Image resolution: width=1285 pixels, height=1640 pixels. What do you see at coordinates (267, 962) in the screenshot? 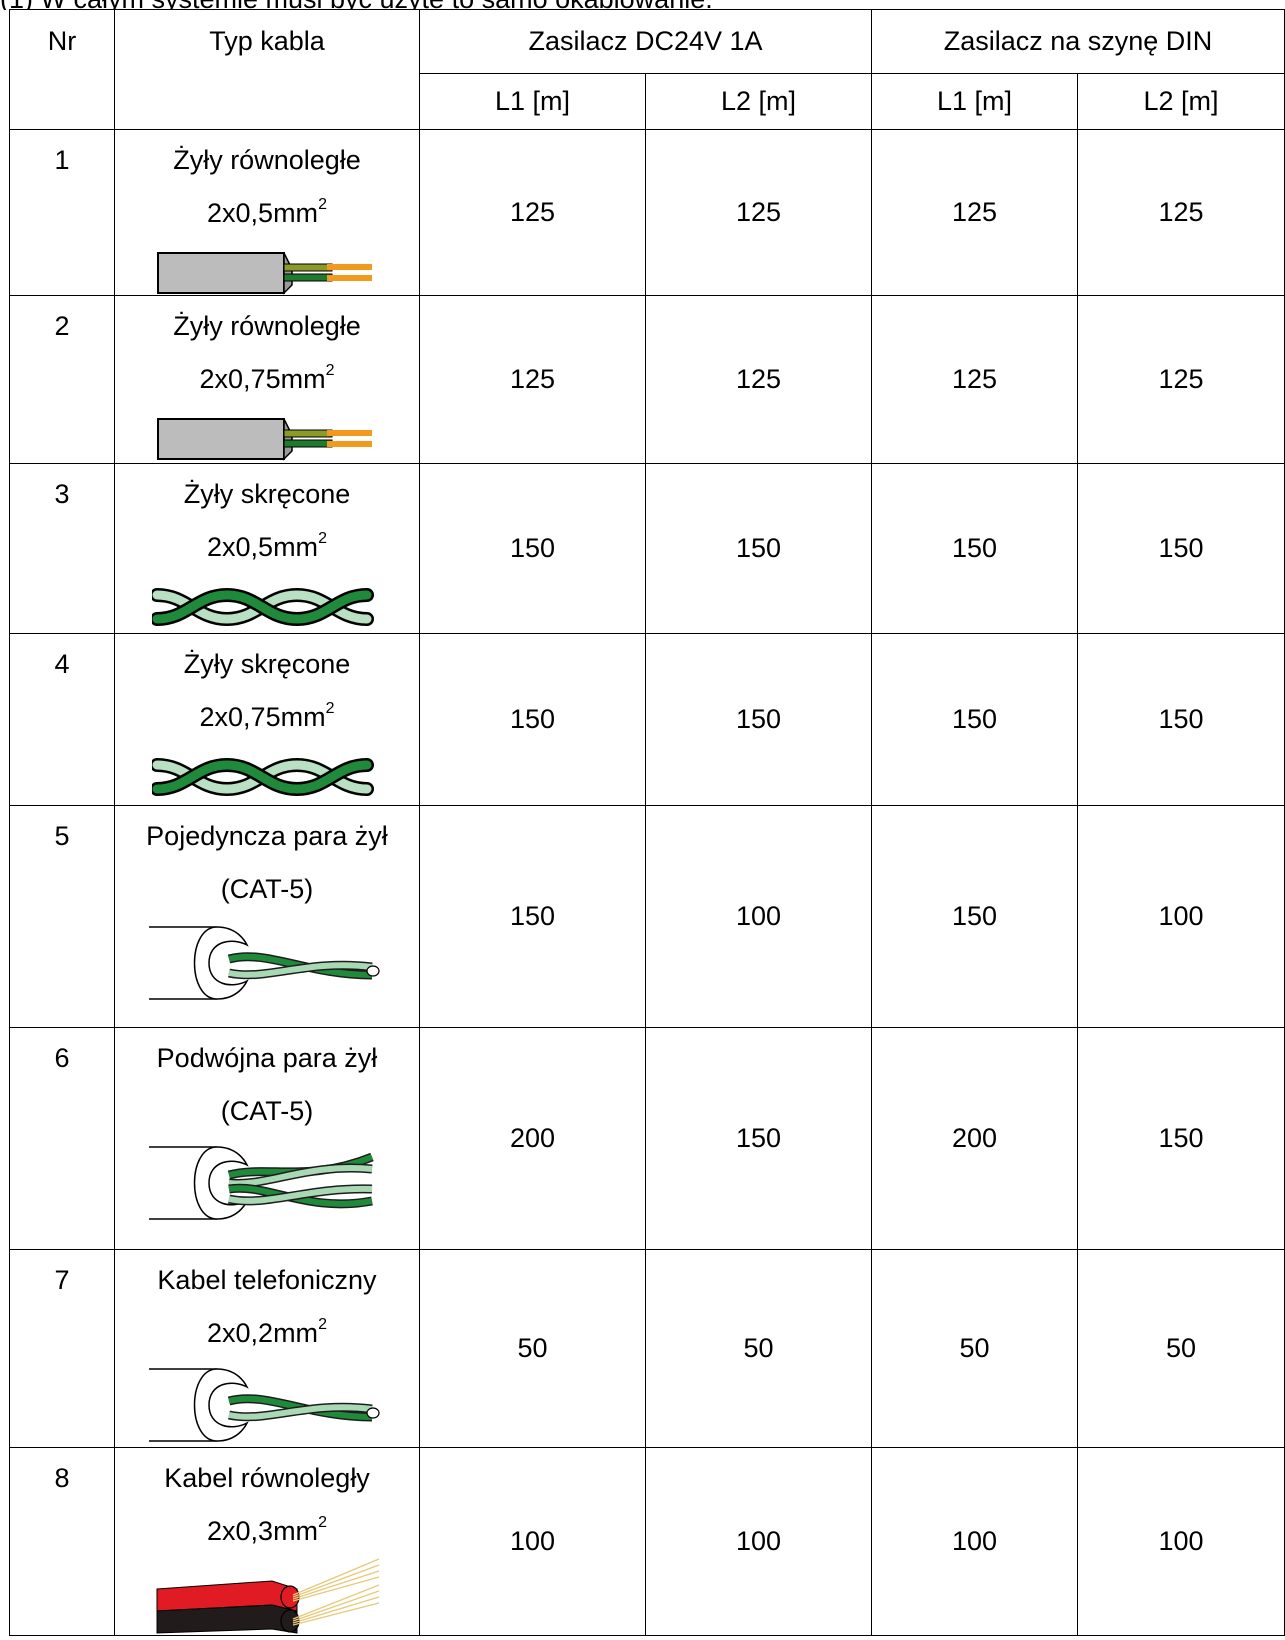
I see `single-pair-cat5-icon` at bounding box center [267, 962].